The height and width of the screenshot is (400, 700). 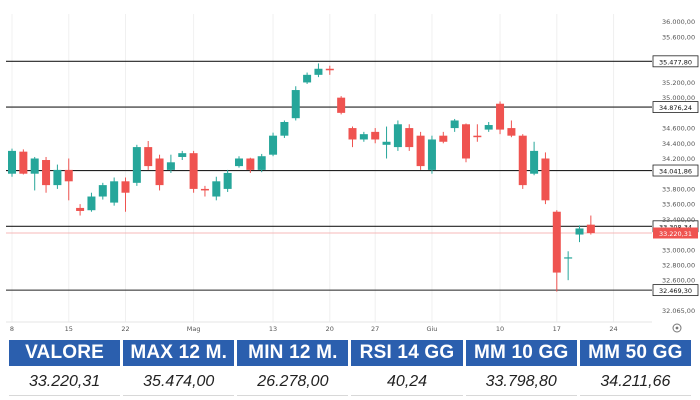 I want to click on y-tick-label: 32.800,00, so click(x=678, y=265).